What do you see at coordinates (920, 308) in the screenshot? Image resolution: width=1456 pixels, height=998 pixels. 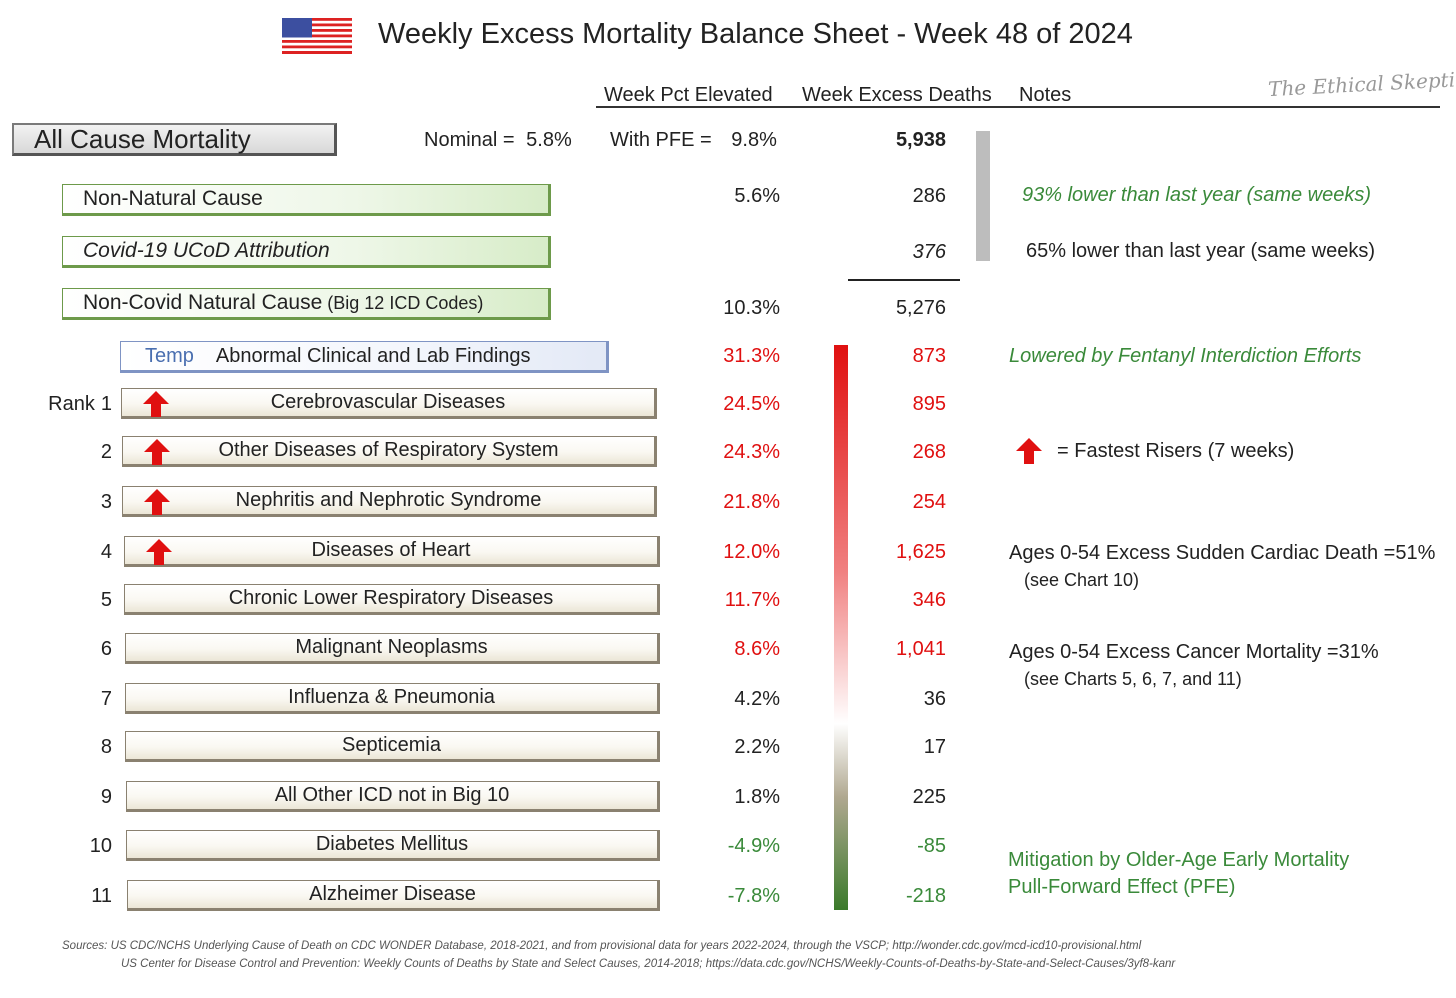 I see `category-deaths: 5,276` at bounding box center [920, 308].